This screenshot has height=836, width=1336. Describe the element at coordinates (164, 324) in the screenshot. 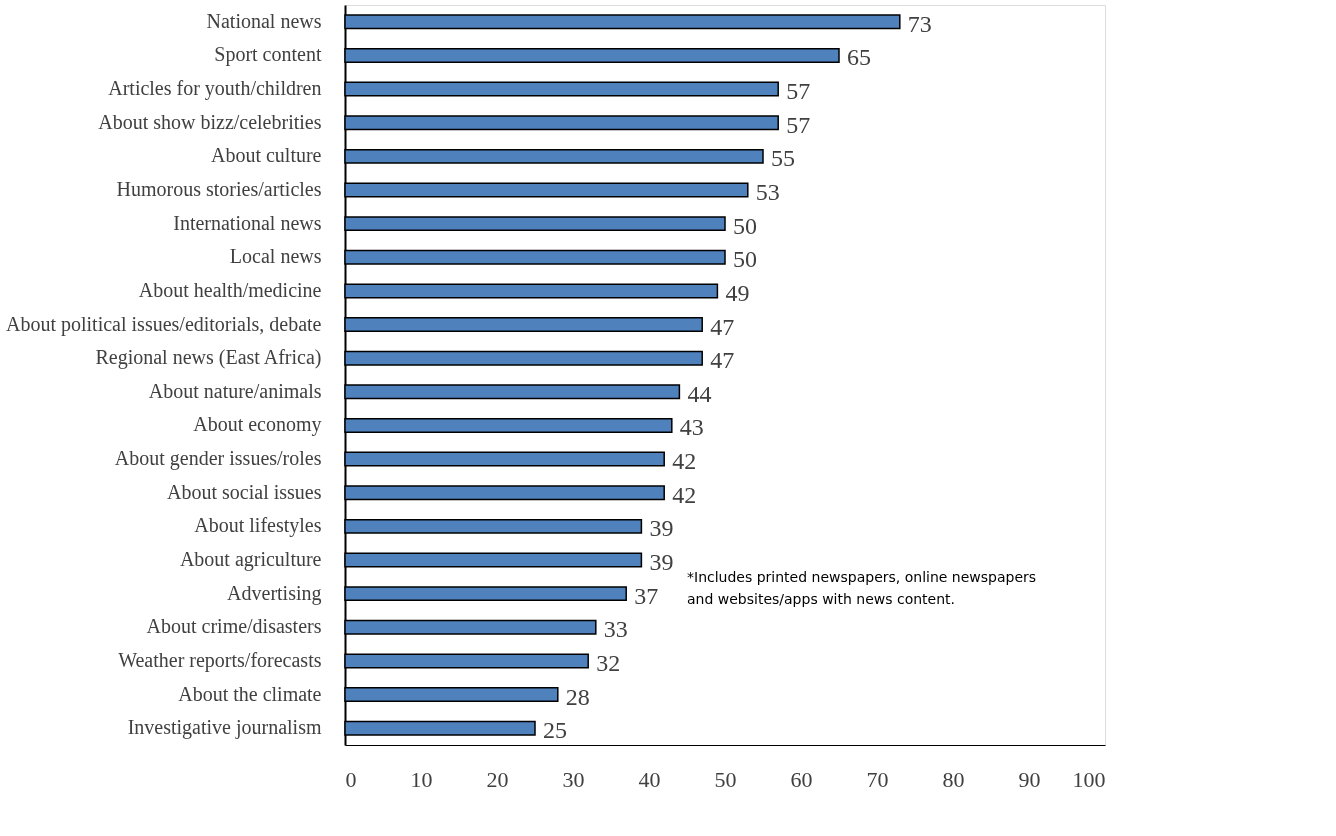

I see `y-tick-label: About political issues/editorials, debate` at that location.